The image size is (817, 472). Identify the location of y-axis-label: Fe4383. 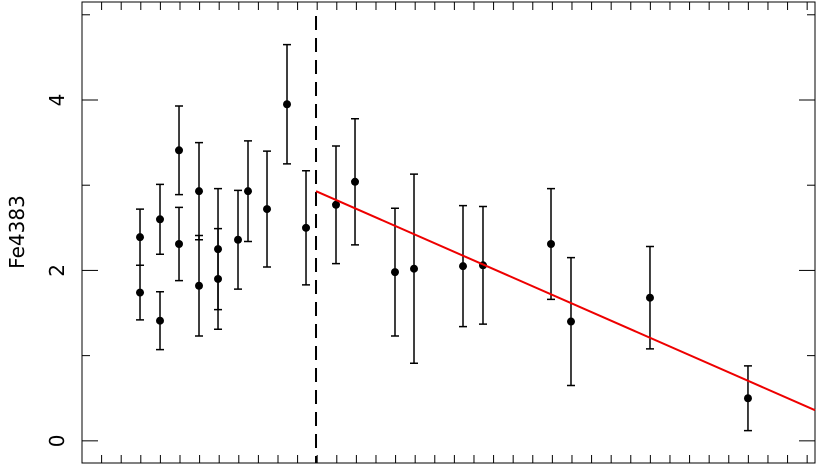
(17, 232).